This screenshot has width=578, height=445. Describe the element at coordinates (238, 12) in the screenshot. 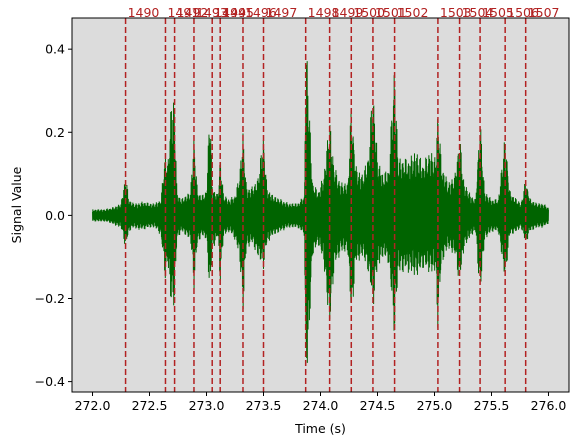

I see `event-label: 1495` at that location.